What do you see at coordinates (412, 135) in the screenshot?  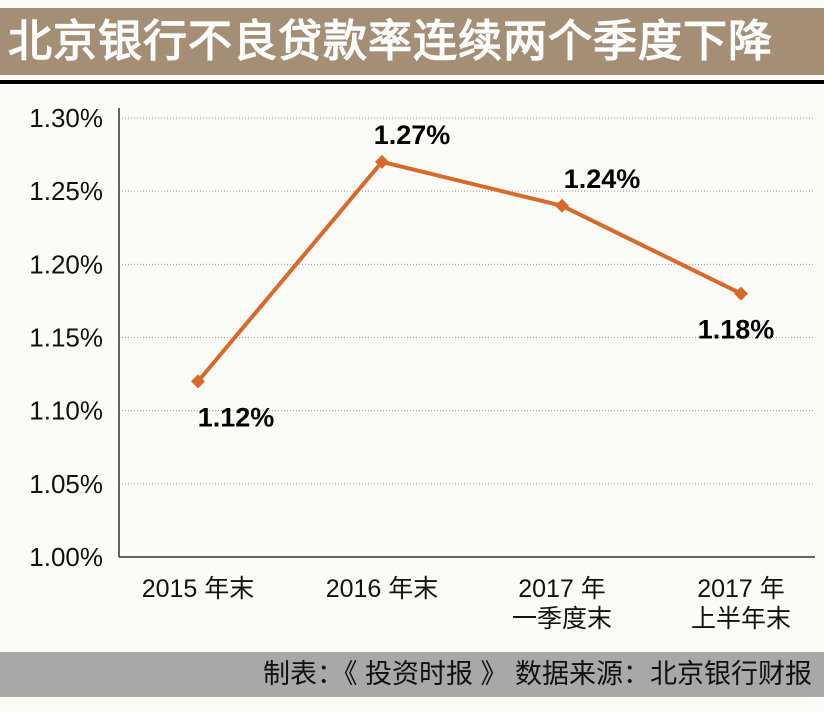 I see `data-label: 1.27%` at bounding box center [412, 135].